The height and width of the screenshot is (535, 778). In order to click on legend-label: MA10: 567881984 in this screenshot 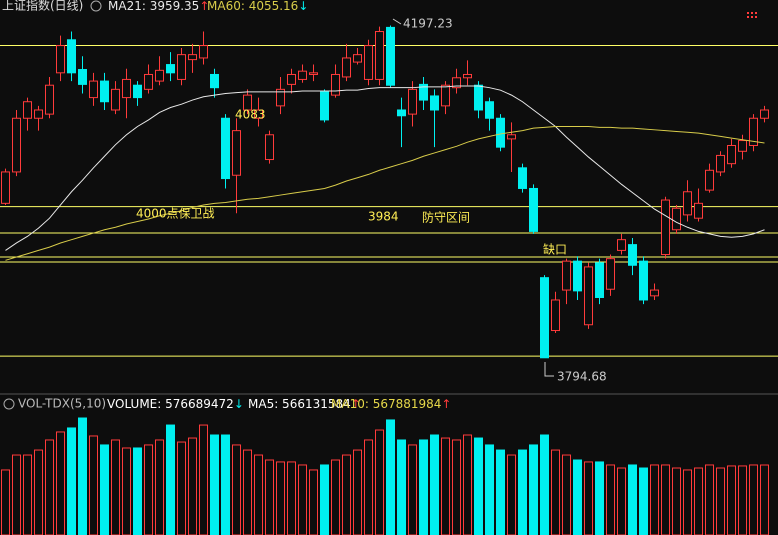, I will do `click(386, 404)`.